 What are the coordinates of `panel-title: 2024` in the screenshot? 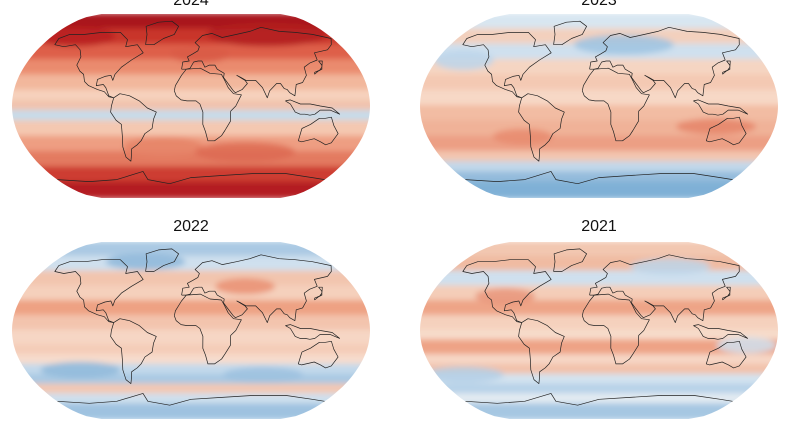 It's located at (191, 4).